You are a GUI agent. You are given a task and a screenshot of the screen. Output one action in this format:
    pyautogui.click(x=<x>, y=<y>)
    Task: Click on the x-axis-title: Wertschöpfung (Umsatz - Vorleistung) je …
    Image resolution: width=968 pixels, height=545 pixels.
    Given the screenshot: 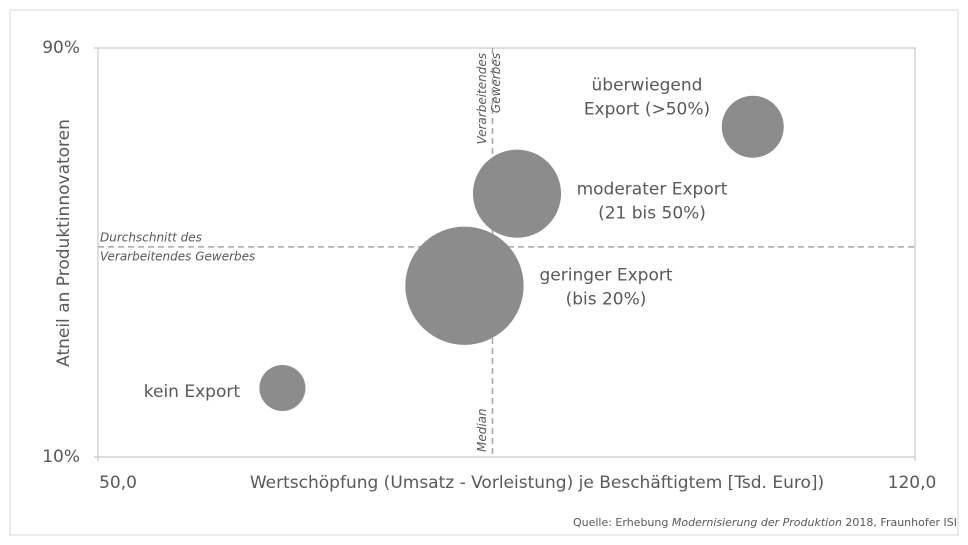 What is the action you would take?
    pyautogui.click(x=537, y=483)
    